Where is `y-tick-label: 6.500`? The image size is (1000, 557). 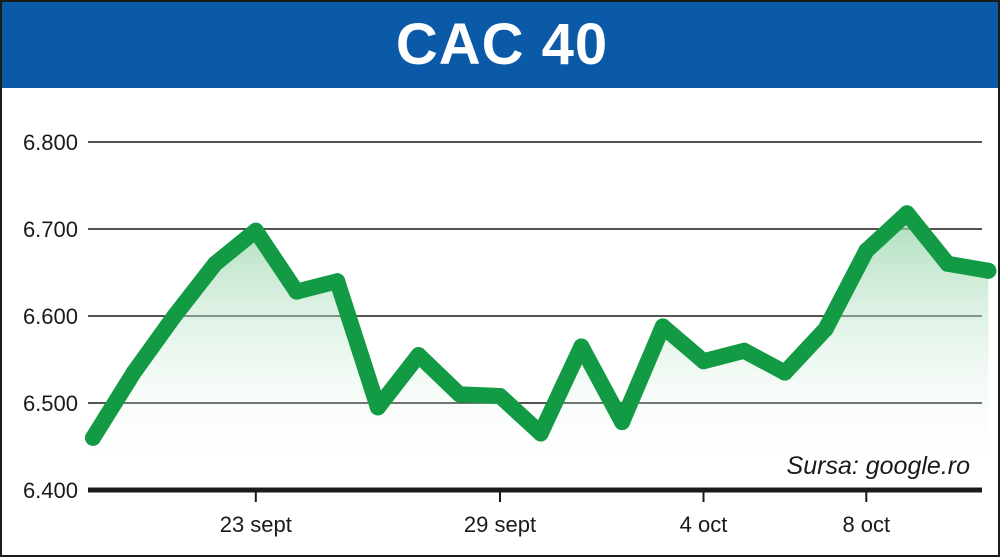 y-tick-label: 6.500 is located at coordinates (50, 403).